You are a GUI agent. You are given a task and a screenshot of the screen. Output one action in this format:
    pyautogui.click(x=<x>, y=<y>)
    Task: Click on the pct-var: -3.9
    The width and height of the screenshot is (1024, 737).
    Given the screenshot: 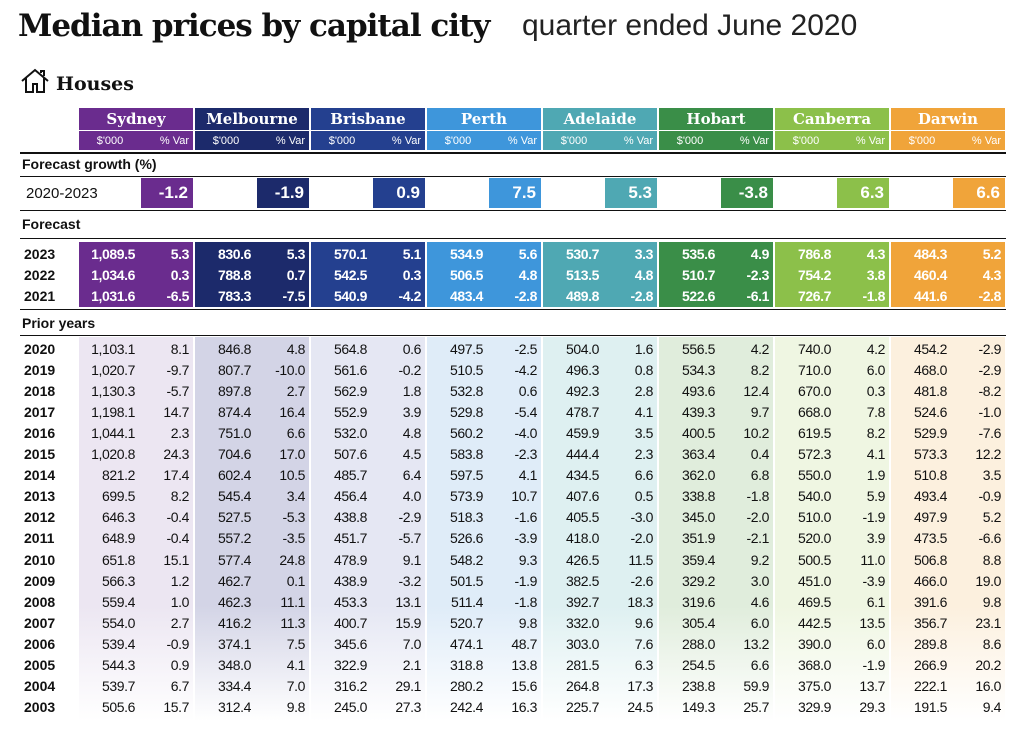 What is the action you would take?
    pyautogui.click(x=525, y=538)
    